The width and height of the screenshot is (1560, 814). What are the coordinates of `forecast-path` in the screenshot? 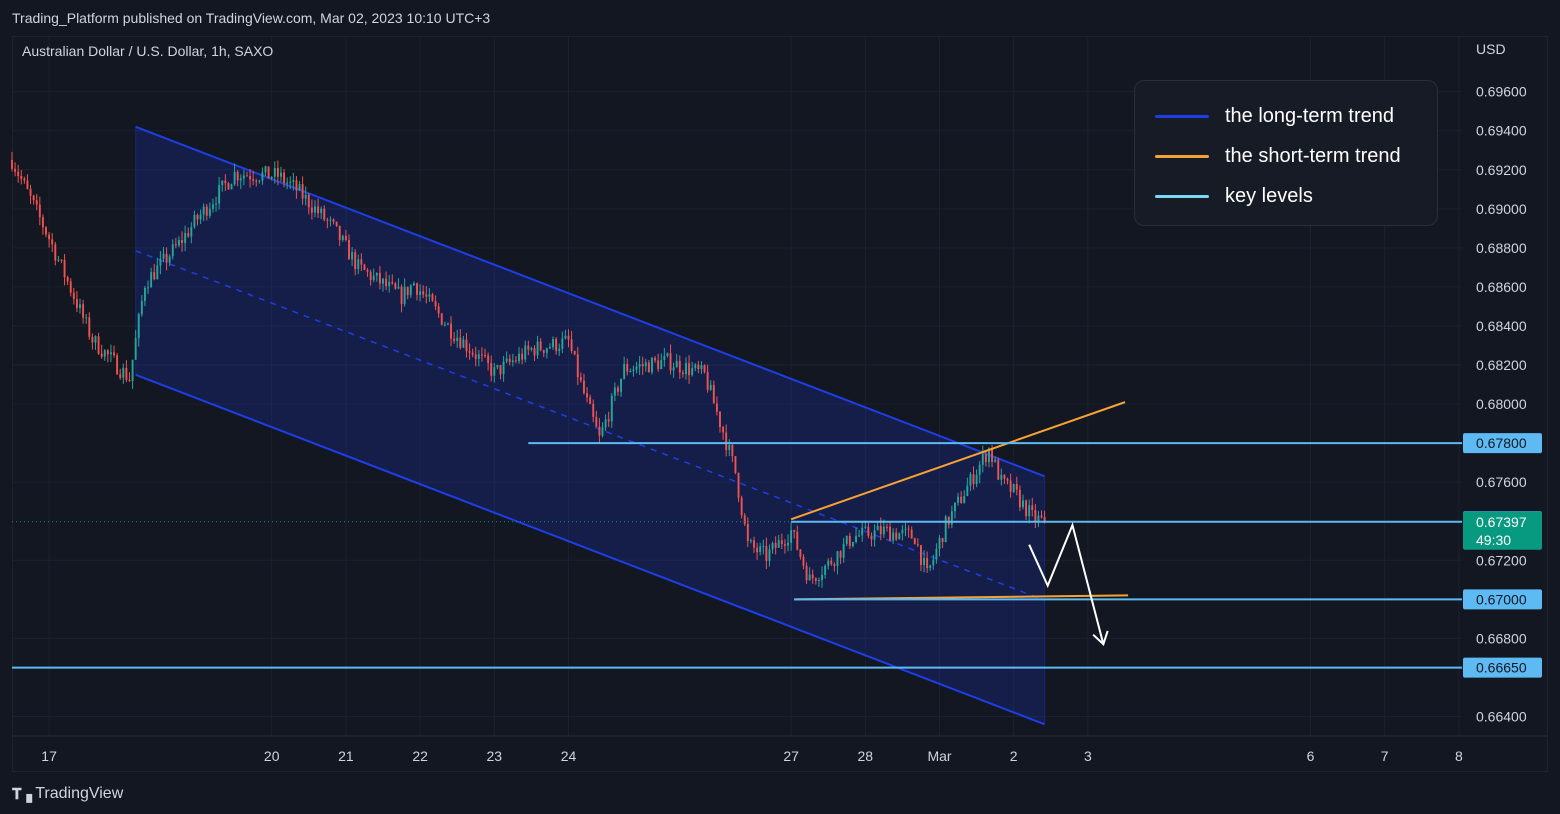 It's located at (1066, 583).